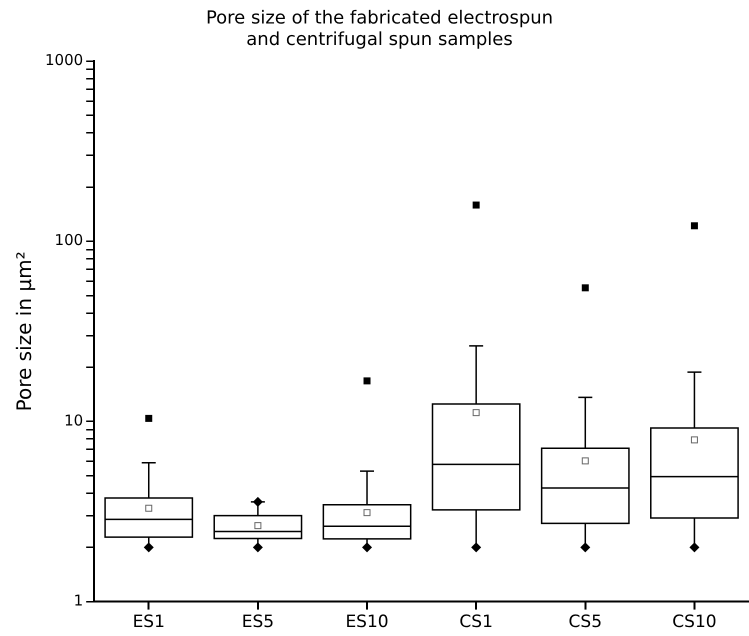  I want to click on x-tick-label: CS5, so click(585, 622).